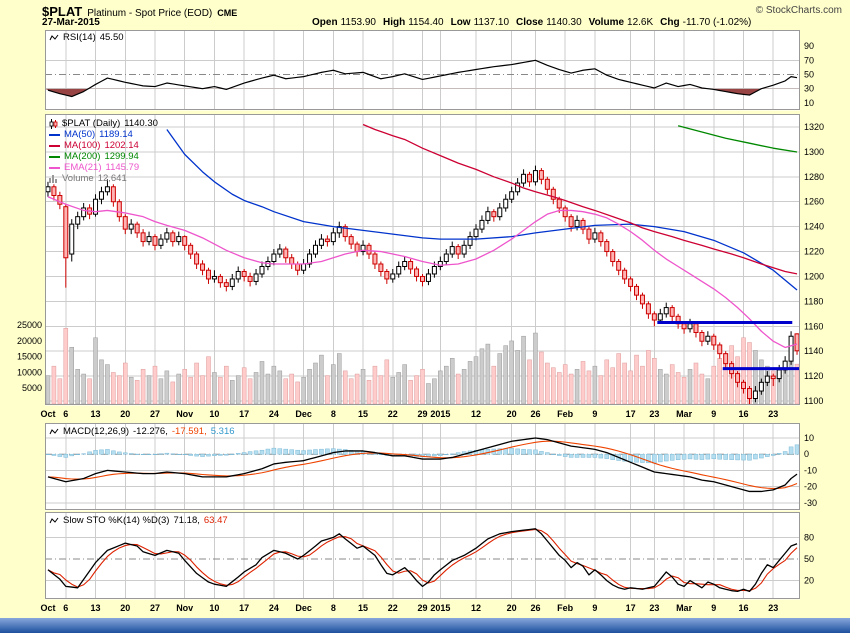 The width and height of the screenshot is (850, 633). What do you see at coordinates (32, 388) in the screenshot?
I see `svg-text: 5000` at bounding box center [32, 388].